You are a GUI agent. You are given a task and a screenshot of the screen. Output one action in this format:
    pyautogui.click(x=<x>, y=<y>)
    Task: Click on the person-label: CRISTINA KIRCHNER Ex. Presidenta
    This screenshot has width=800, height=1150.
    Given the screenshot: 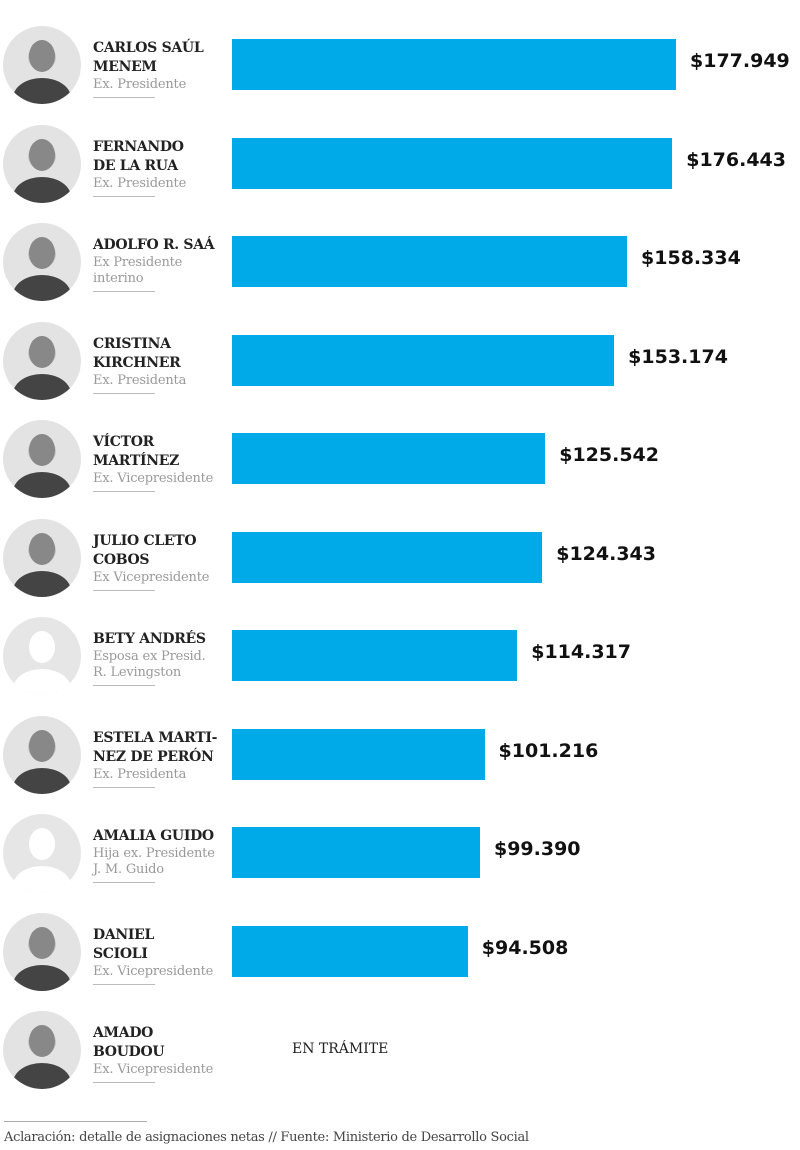 What is the action you would take?
    pyautogui.click(x=163, y=364)
    